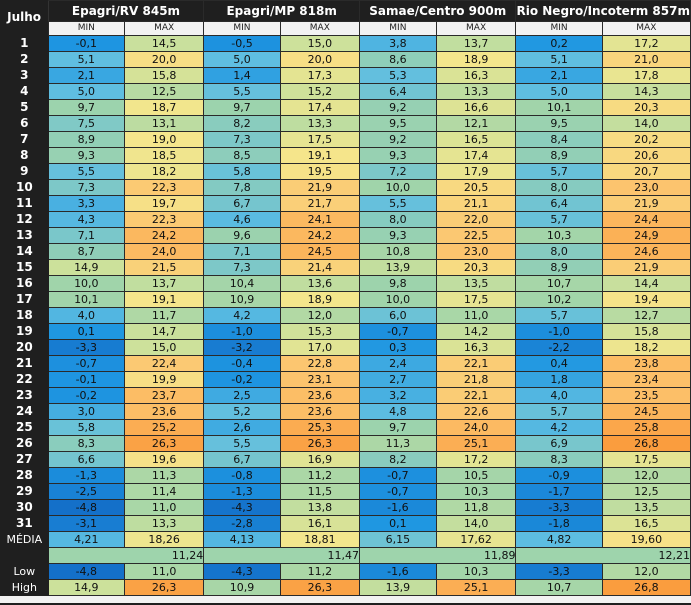 Image resolution: width=691 pixels, height=605 pixels. Describe the element at coordinates (476, 315) in the screenshot. I see `max-cell: 11,0` at that location.